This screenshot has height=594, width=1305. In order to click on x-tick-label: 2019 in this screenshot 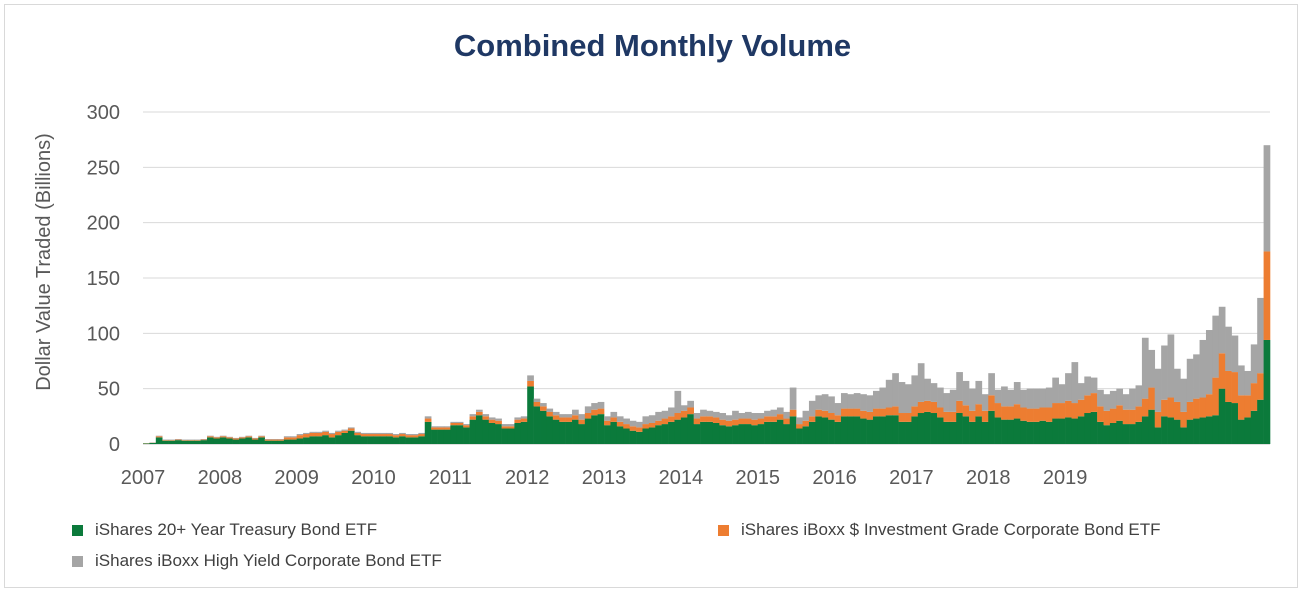, I will do `click(1065, 478)`.